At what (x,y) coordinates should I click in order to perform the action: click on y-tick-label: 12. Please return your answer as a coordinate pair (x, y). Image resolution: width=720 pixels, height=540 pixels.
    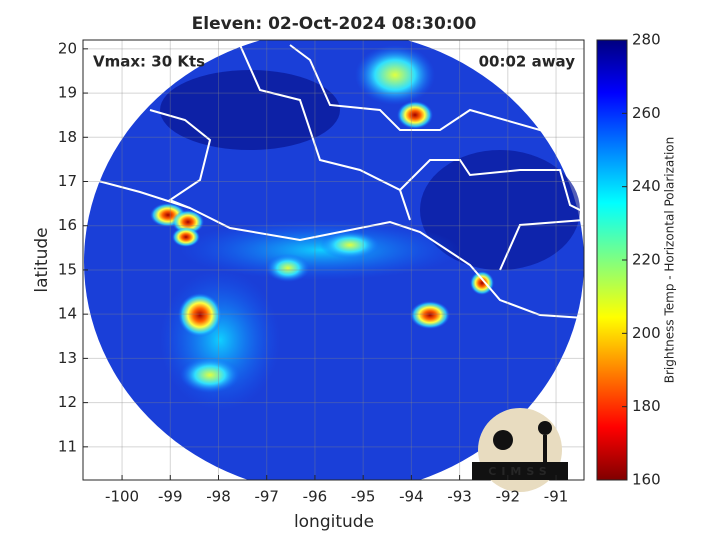
    Looking at the image, I should click on (67, 402).